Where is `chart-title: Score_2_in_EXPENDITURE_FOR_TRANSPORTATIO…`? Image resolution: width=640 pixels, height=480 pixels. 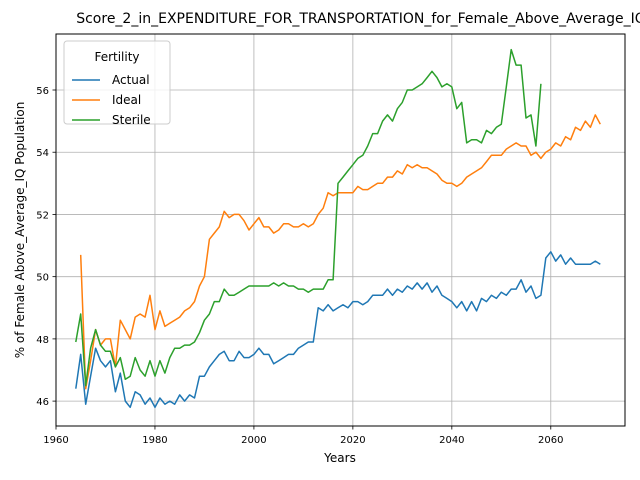
chart-title: Score_2_in_EXPENDITURE_FOR_TRANSPORTATIO… is located at coordinates (358, 19).